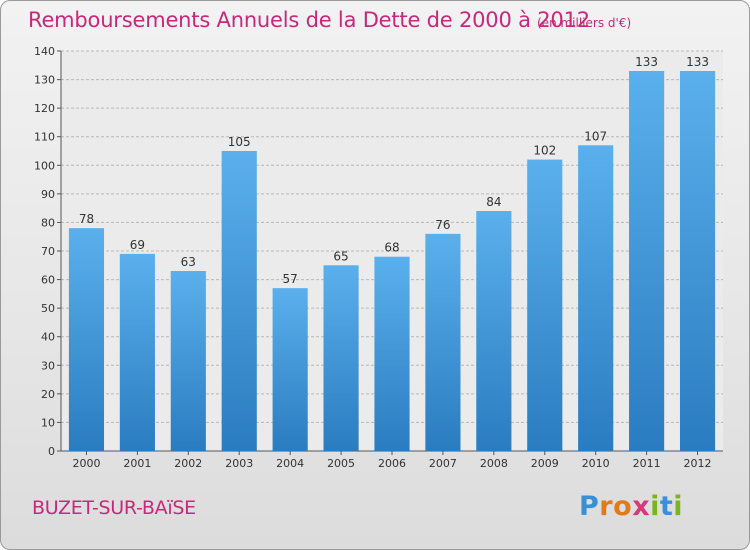 The image size is (750, 550). I want to click on proxiti-logo: Proxiti, so click(631, 506).